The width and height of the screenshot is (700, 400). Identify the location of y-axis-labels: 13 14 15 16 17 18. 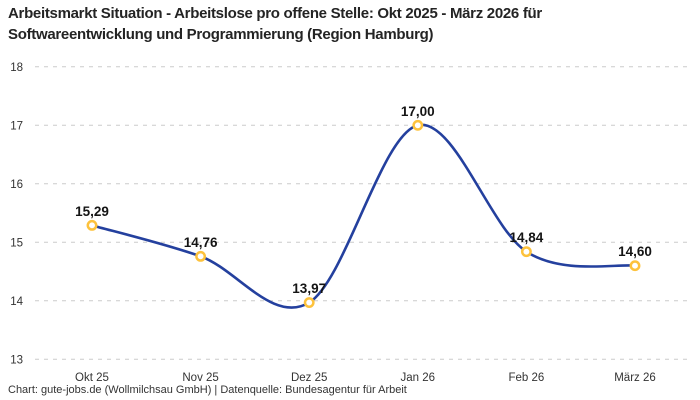
(16, 214).